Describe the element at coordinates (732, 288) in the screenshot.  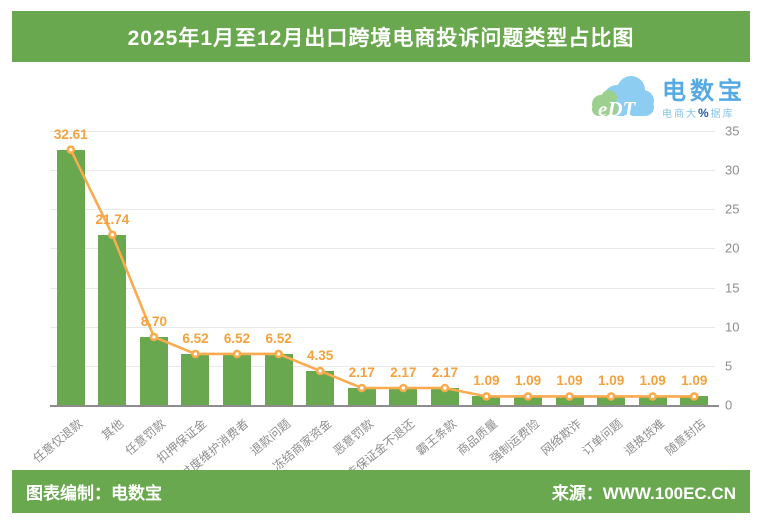
I see `y-axis-label: 15` at that location.